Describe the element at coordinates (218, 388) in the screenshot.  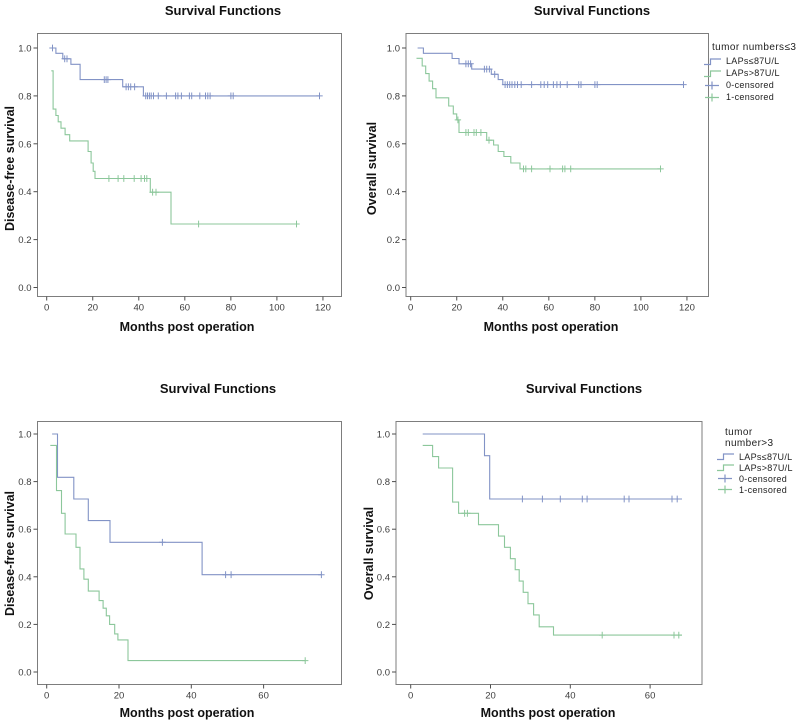
I see `chart-title-bottom-left: Survival Functions` at that location.